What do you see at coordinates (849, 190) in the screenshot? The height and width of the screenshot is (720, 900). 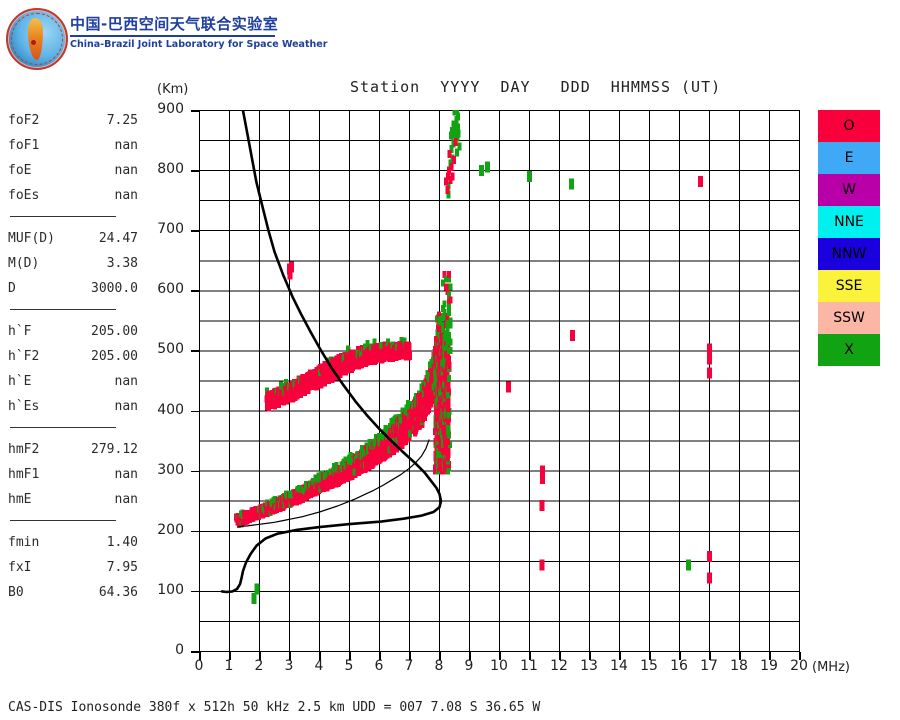 I see `legend-item-w: W` at bounding box center [849, 190].